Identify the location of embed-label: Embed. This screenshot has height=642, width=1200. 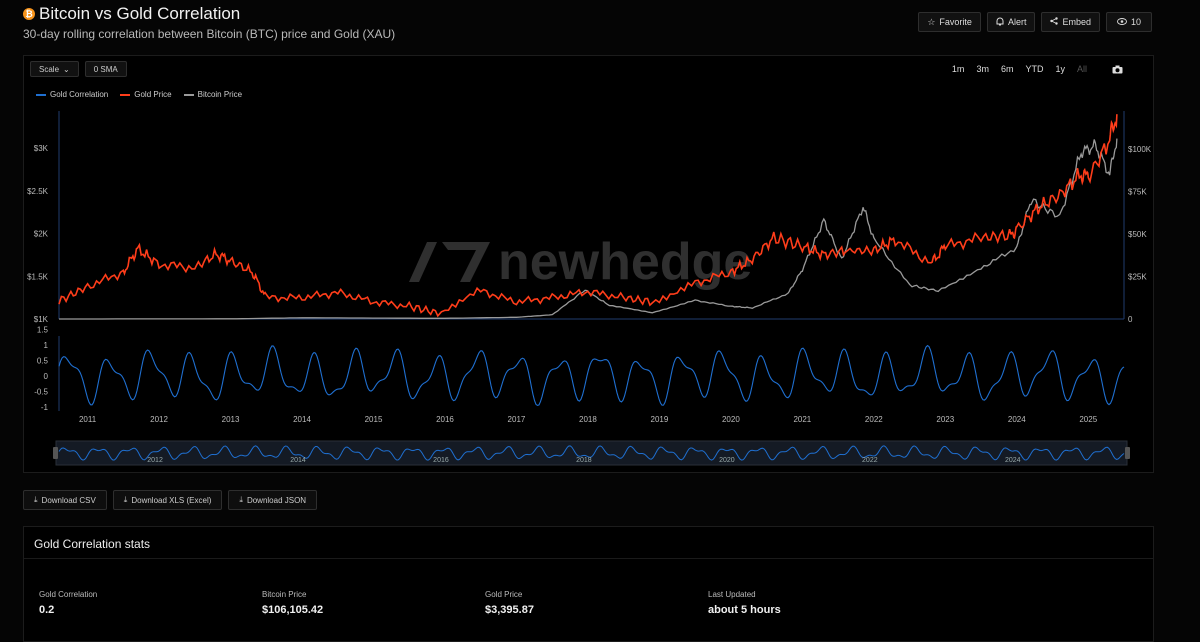
(1076, 22).